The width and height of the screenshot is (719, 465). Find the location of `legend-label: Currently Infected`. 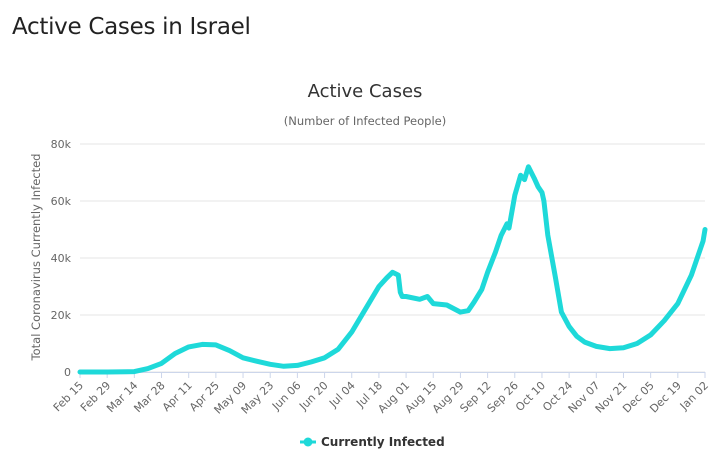

legend-label: Currently Infected is located at coordinates (383, 442).